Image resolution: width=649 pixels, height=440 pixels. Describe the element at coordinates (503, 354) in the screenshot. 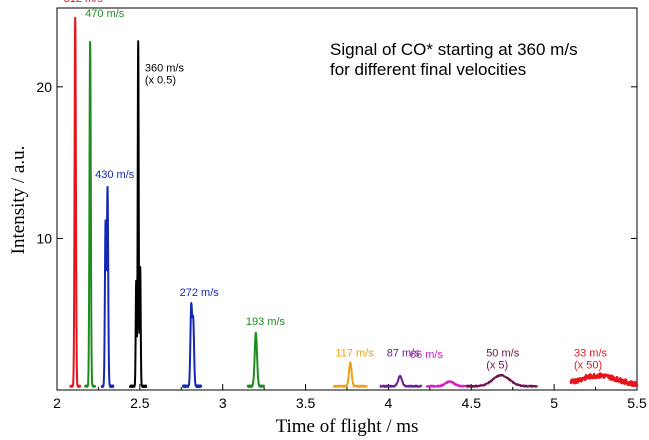

I see `peak-label: 50 m/s` at that location.